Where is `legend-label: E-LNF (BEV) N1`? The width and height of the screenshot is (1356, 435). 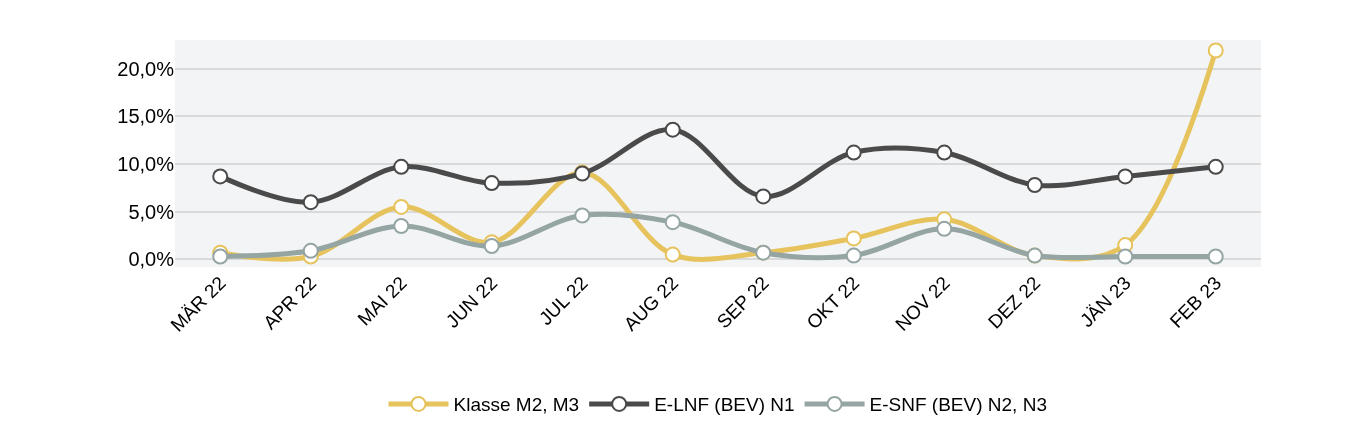 legend-label: E-LNF (BEV) N1 is located at coordinates (724, 405).